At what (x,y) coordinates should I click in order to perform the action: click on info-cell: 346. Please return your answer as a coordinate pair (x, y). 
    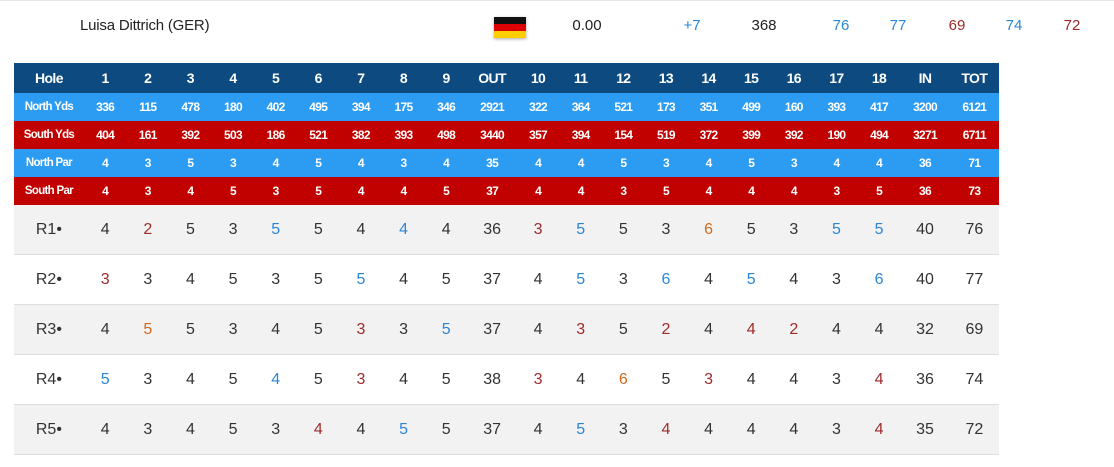
    Looking at the image, I should click on (446, 107).